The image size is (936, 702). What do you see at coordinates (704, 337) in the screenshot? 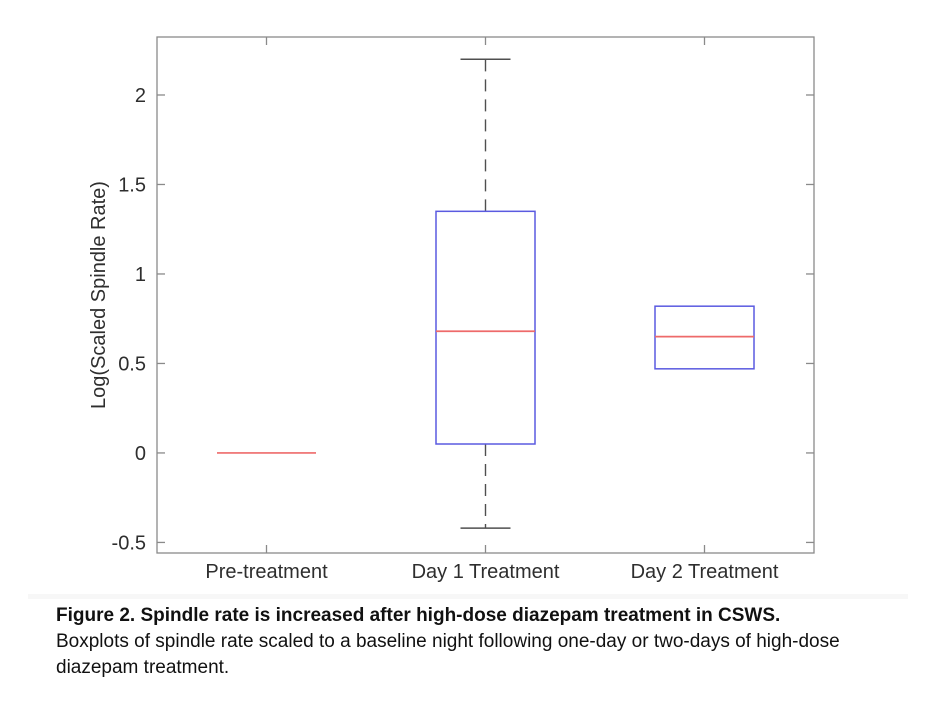
I see `box-day-2-treatment` at bounding box center [704, 337].